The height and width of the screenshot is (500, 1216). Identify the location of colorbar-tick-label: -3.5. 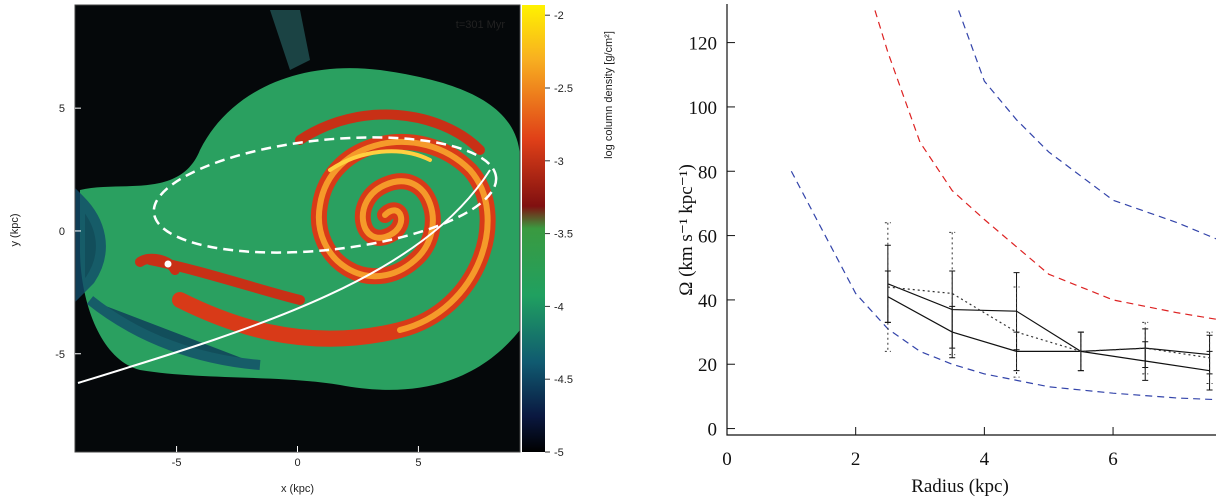
(563, 235).